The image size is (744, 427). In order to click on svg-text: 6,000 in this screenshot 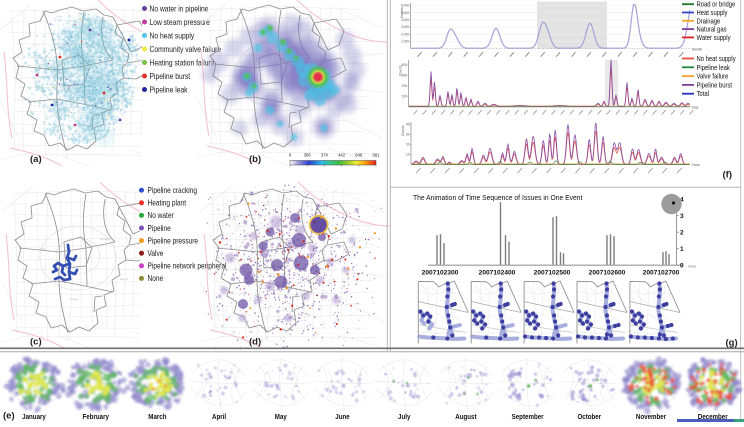, I will do `click(405, 6)`.